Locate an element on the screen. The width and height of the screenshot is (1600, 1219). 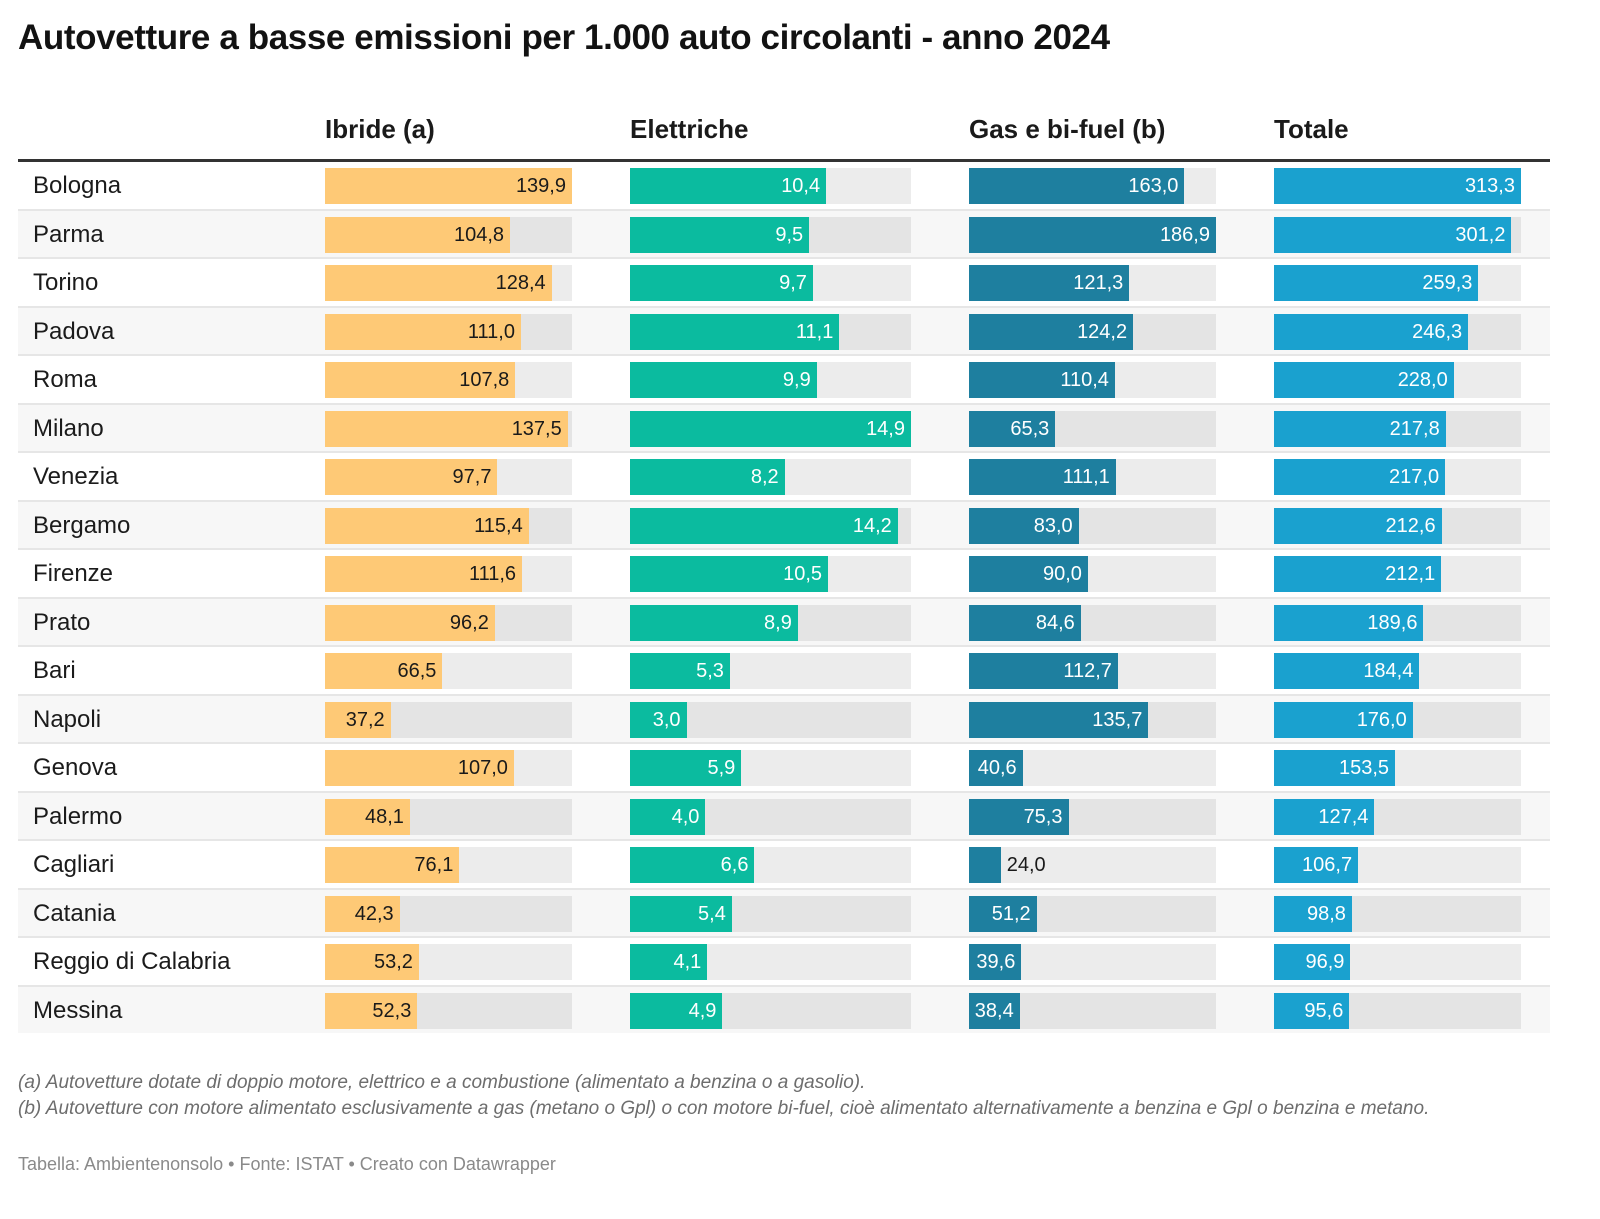
value-label-gas: 110,4 is located at coordinates (1084, 380).